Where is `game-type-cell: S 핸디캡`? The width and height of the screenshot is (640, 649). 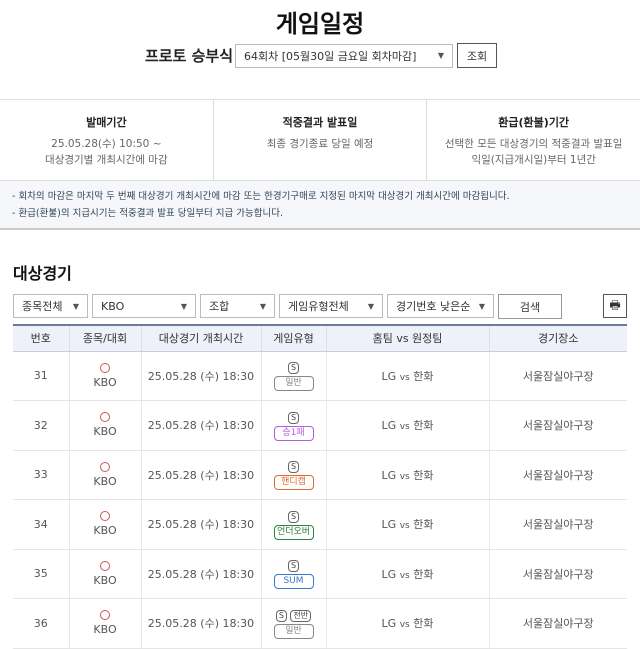 game-type-cell: S 핸디캡 is located at coordinates (293, 475).